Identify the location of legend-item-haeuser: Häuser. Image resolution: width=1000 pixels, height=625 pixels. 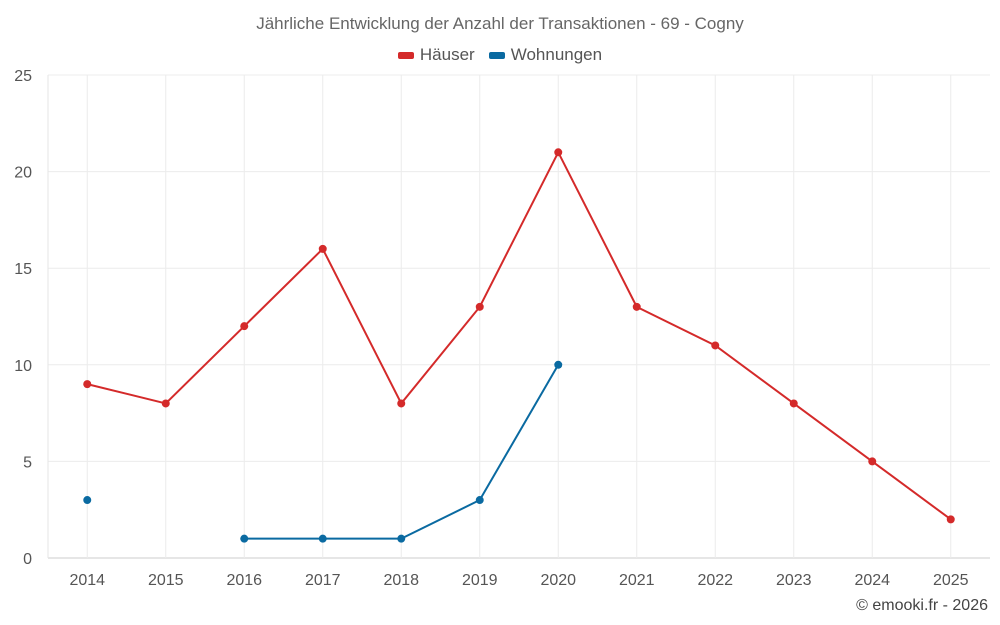
(436, 55).